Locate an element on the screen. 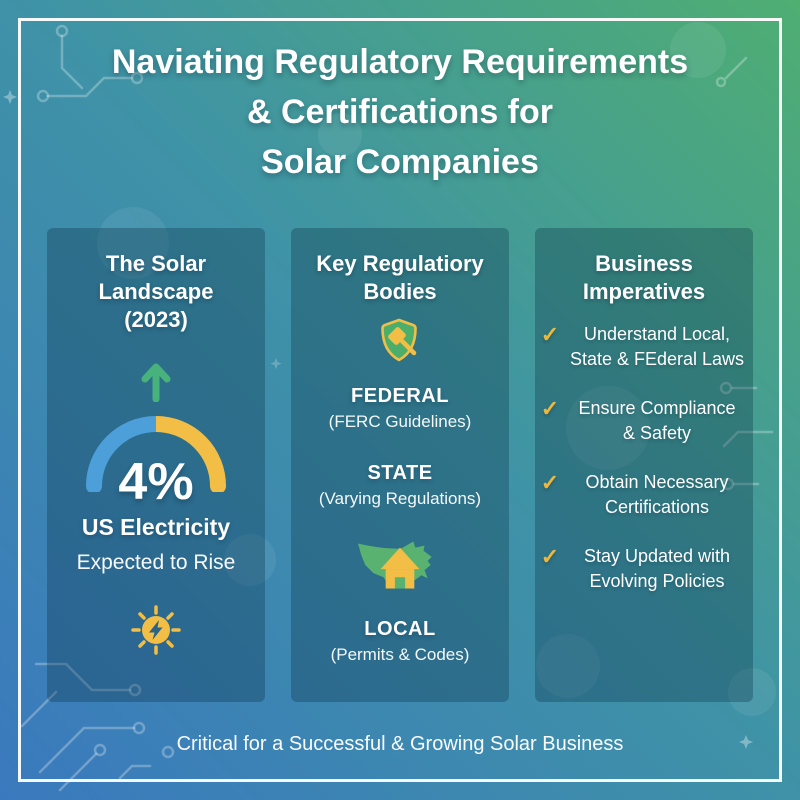  level-detail: (Varying Regulations) is located at coordinates (400, 498).